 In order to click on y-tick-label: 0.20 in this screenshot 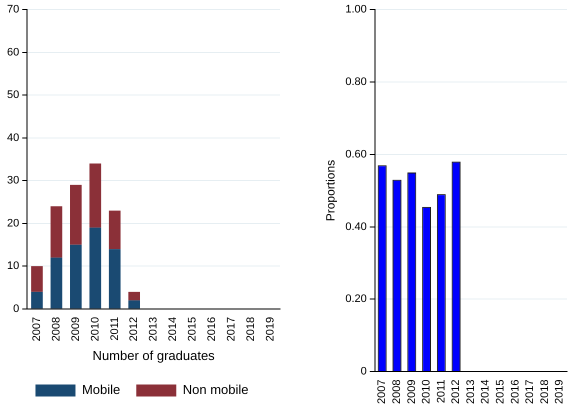, I will do `click(356, 299)`.